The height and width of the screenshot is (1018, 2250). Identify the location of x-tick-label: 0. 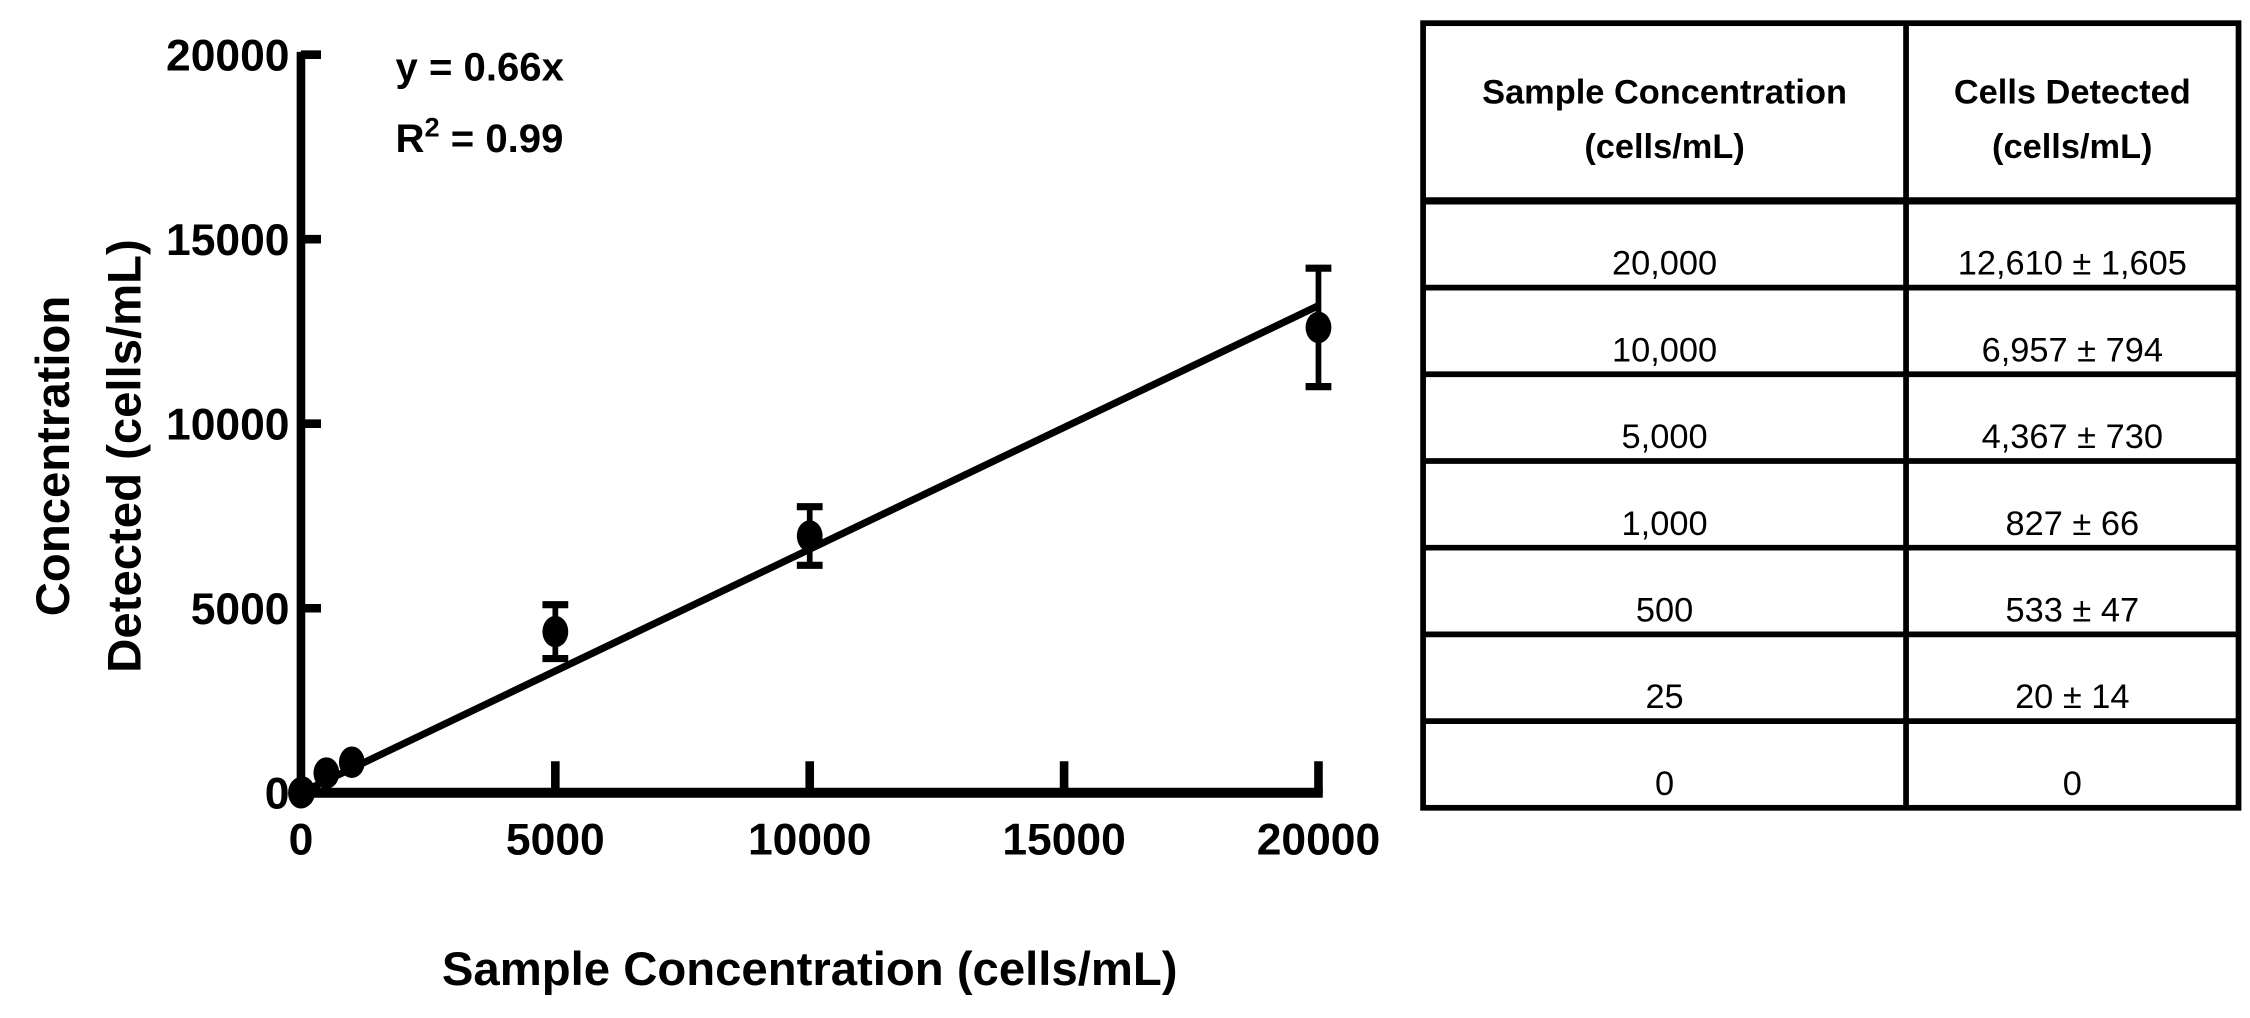
(301, 839).